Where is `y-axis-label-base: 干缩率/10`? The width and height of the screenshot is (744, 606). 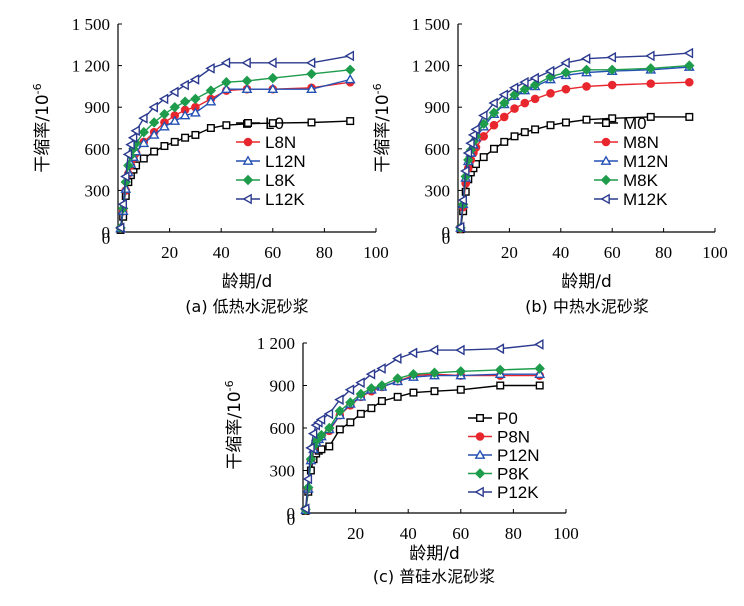 y-axis-label-base: 干缩率/10 is located at coordinates (43, 133).